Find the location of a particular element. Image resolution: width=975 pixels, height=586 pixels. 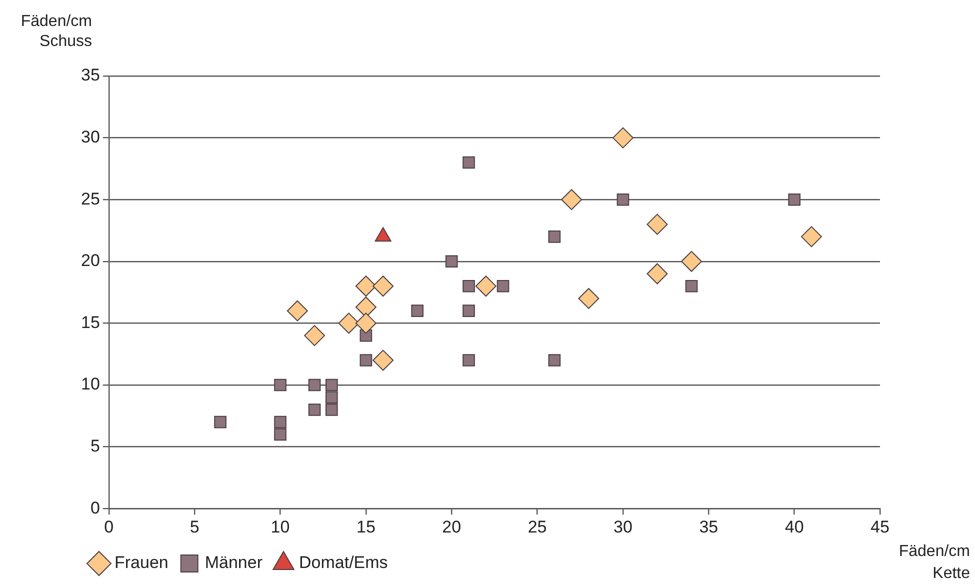

x-tick-label: 40 is located at coordinates (794, 526).